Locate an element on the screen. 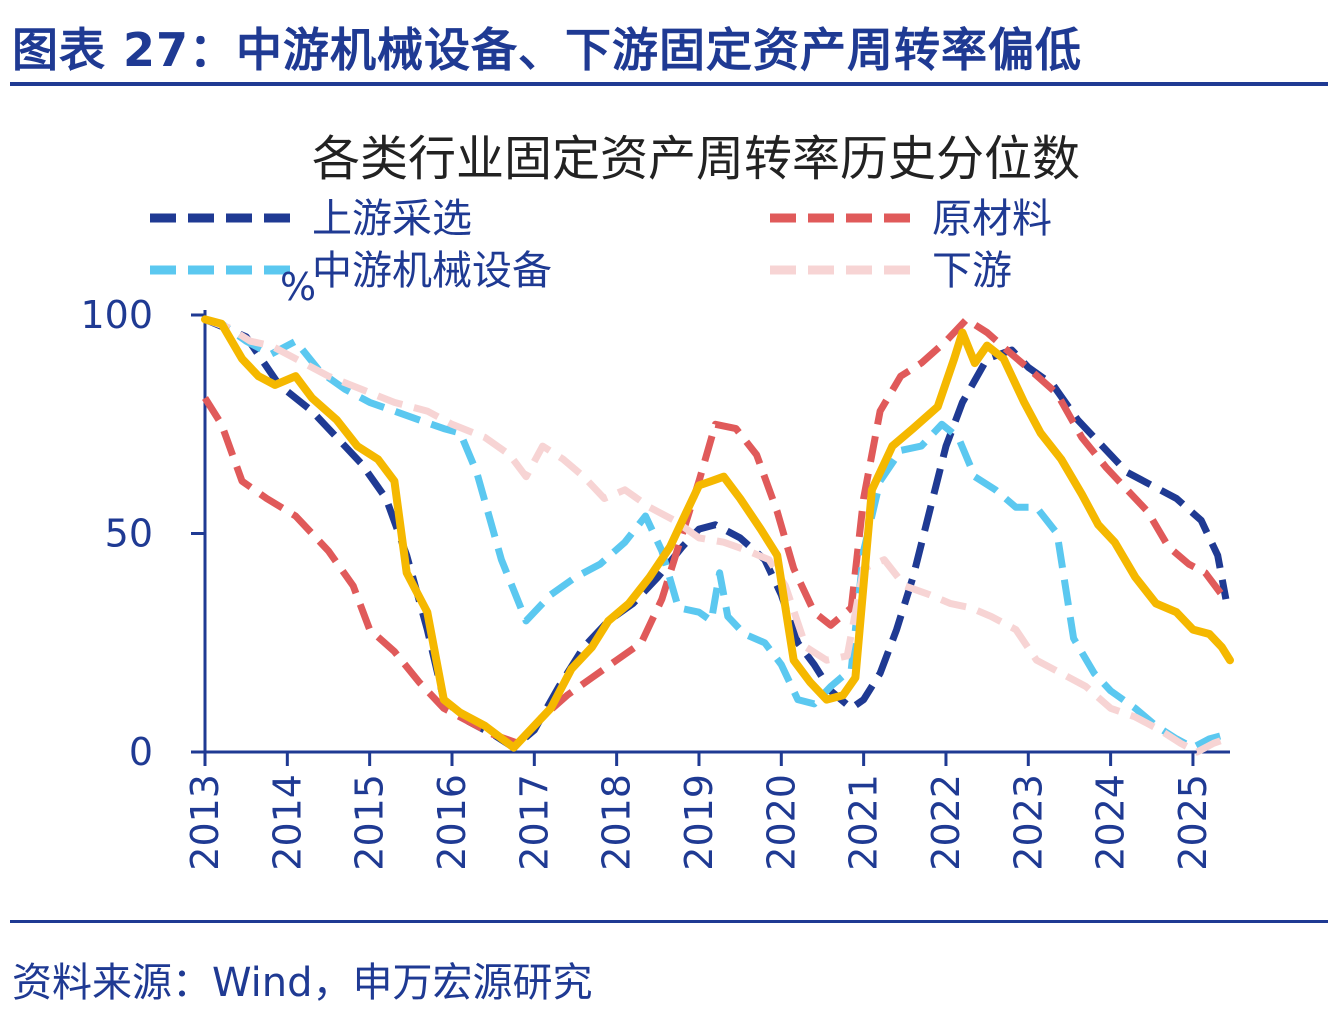  x-tick-label: 2020 is located at coordinates (781, 822).